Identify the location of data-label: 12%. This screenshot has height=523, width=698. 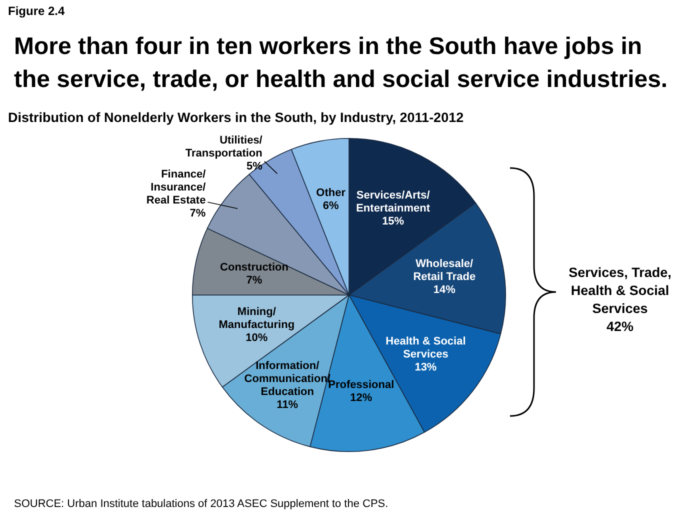
(361, 398).